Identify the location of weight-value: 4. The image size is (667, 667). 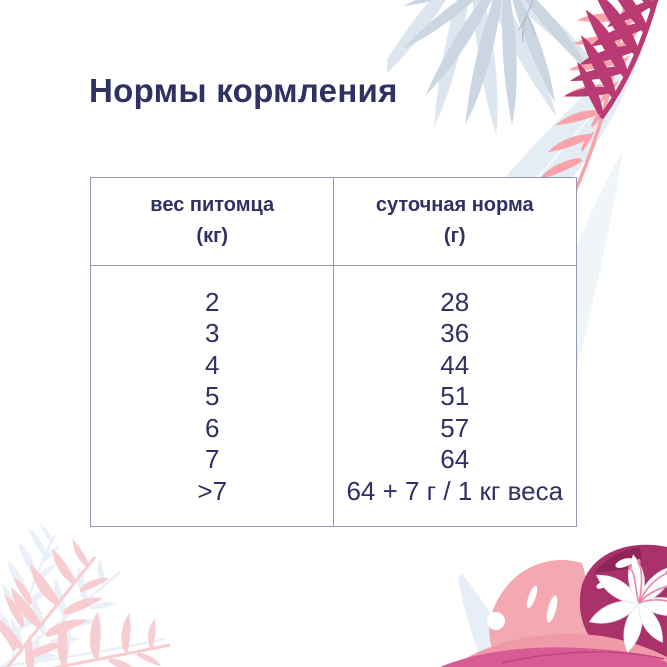
(212, 364).